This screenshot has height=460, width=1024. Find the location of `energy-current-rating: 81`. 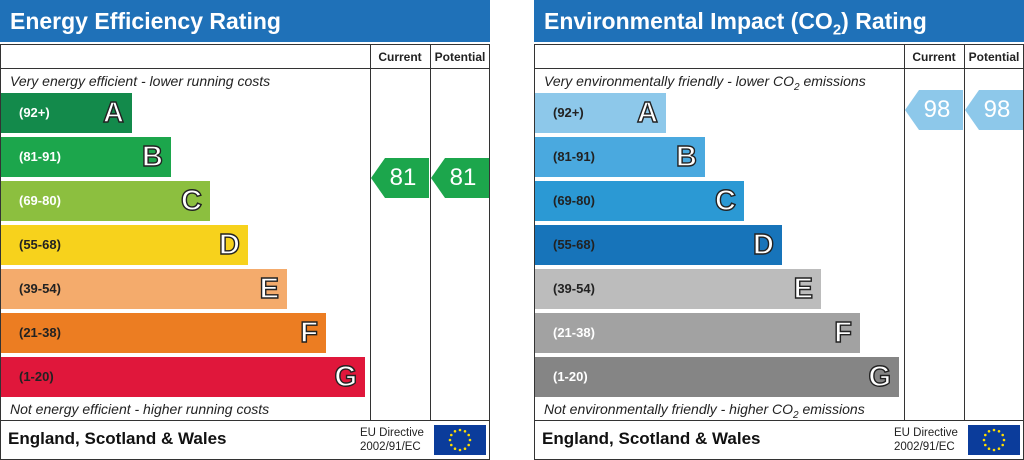

energy-current-rating: 81 is located at coordinates (400, 178).